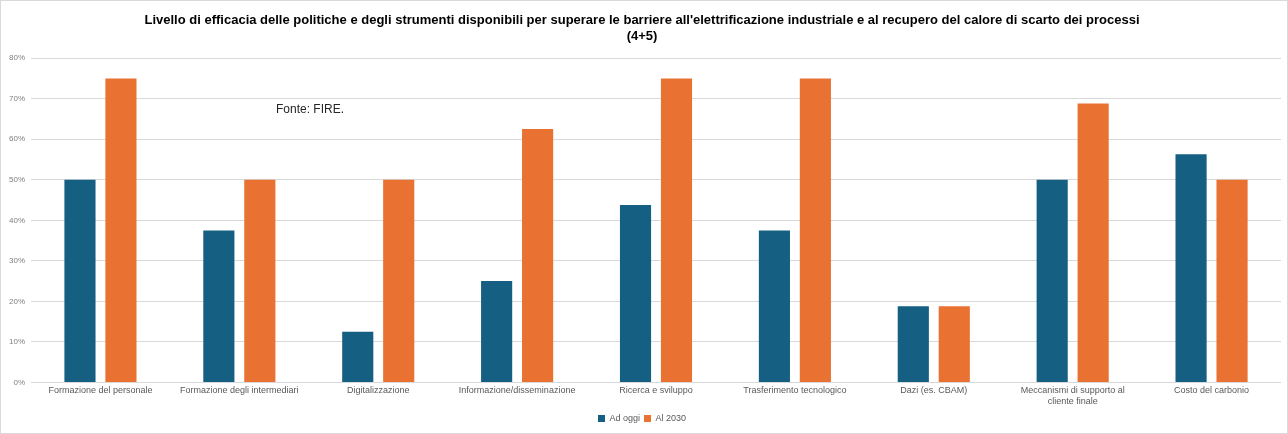 The image size is (1288, 434). Describe the element at coordinates (17, 301) in the screenshot. I see `y-tick-label: 20%` at that location.